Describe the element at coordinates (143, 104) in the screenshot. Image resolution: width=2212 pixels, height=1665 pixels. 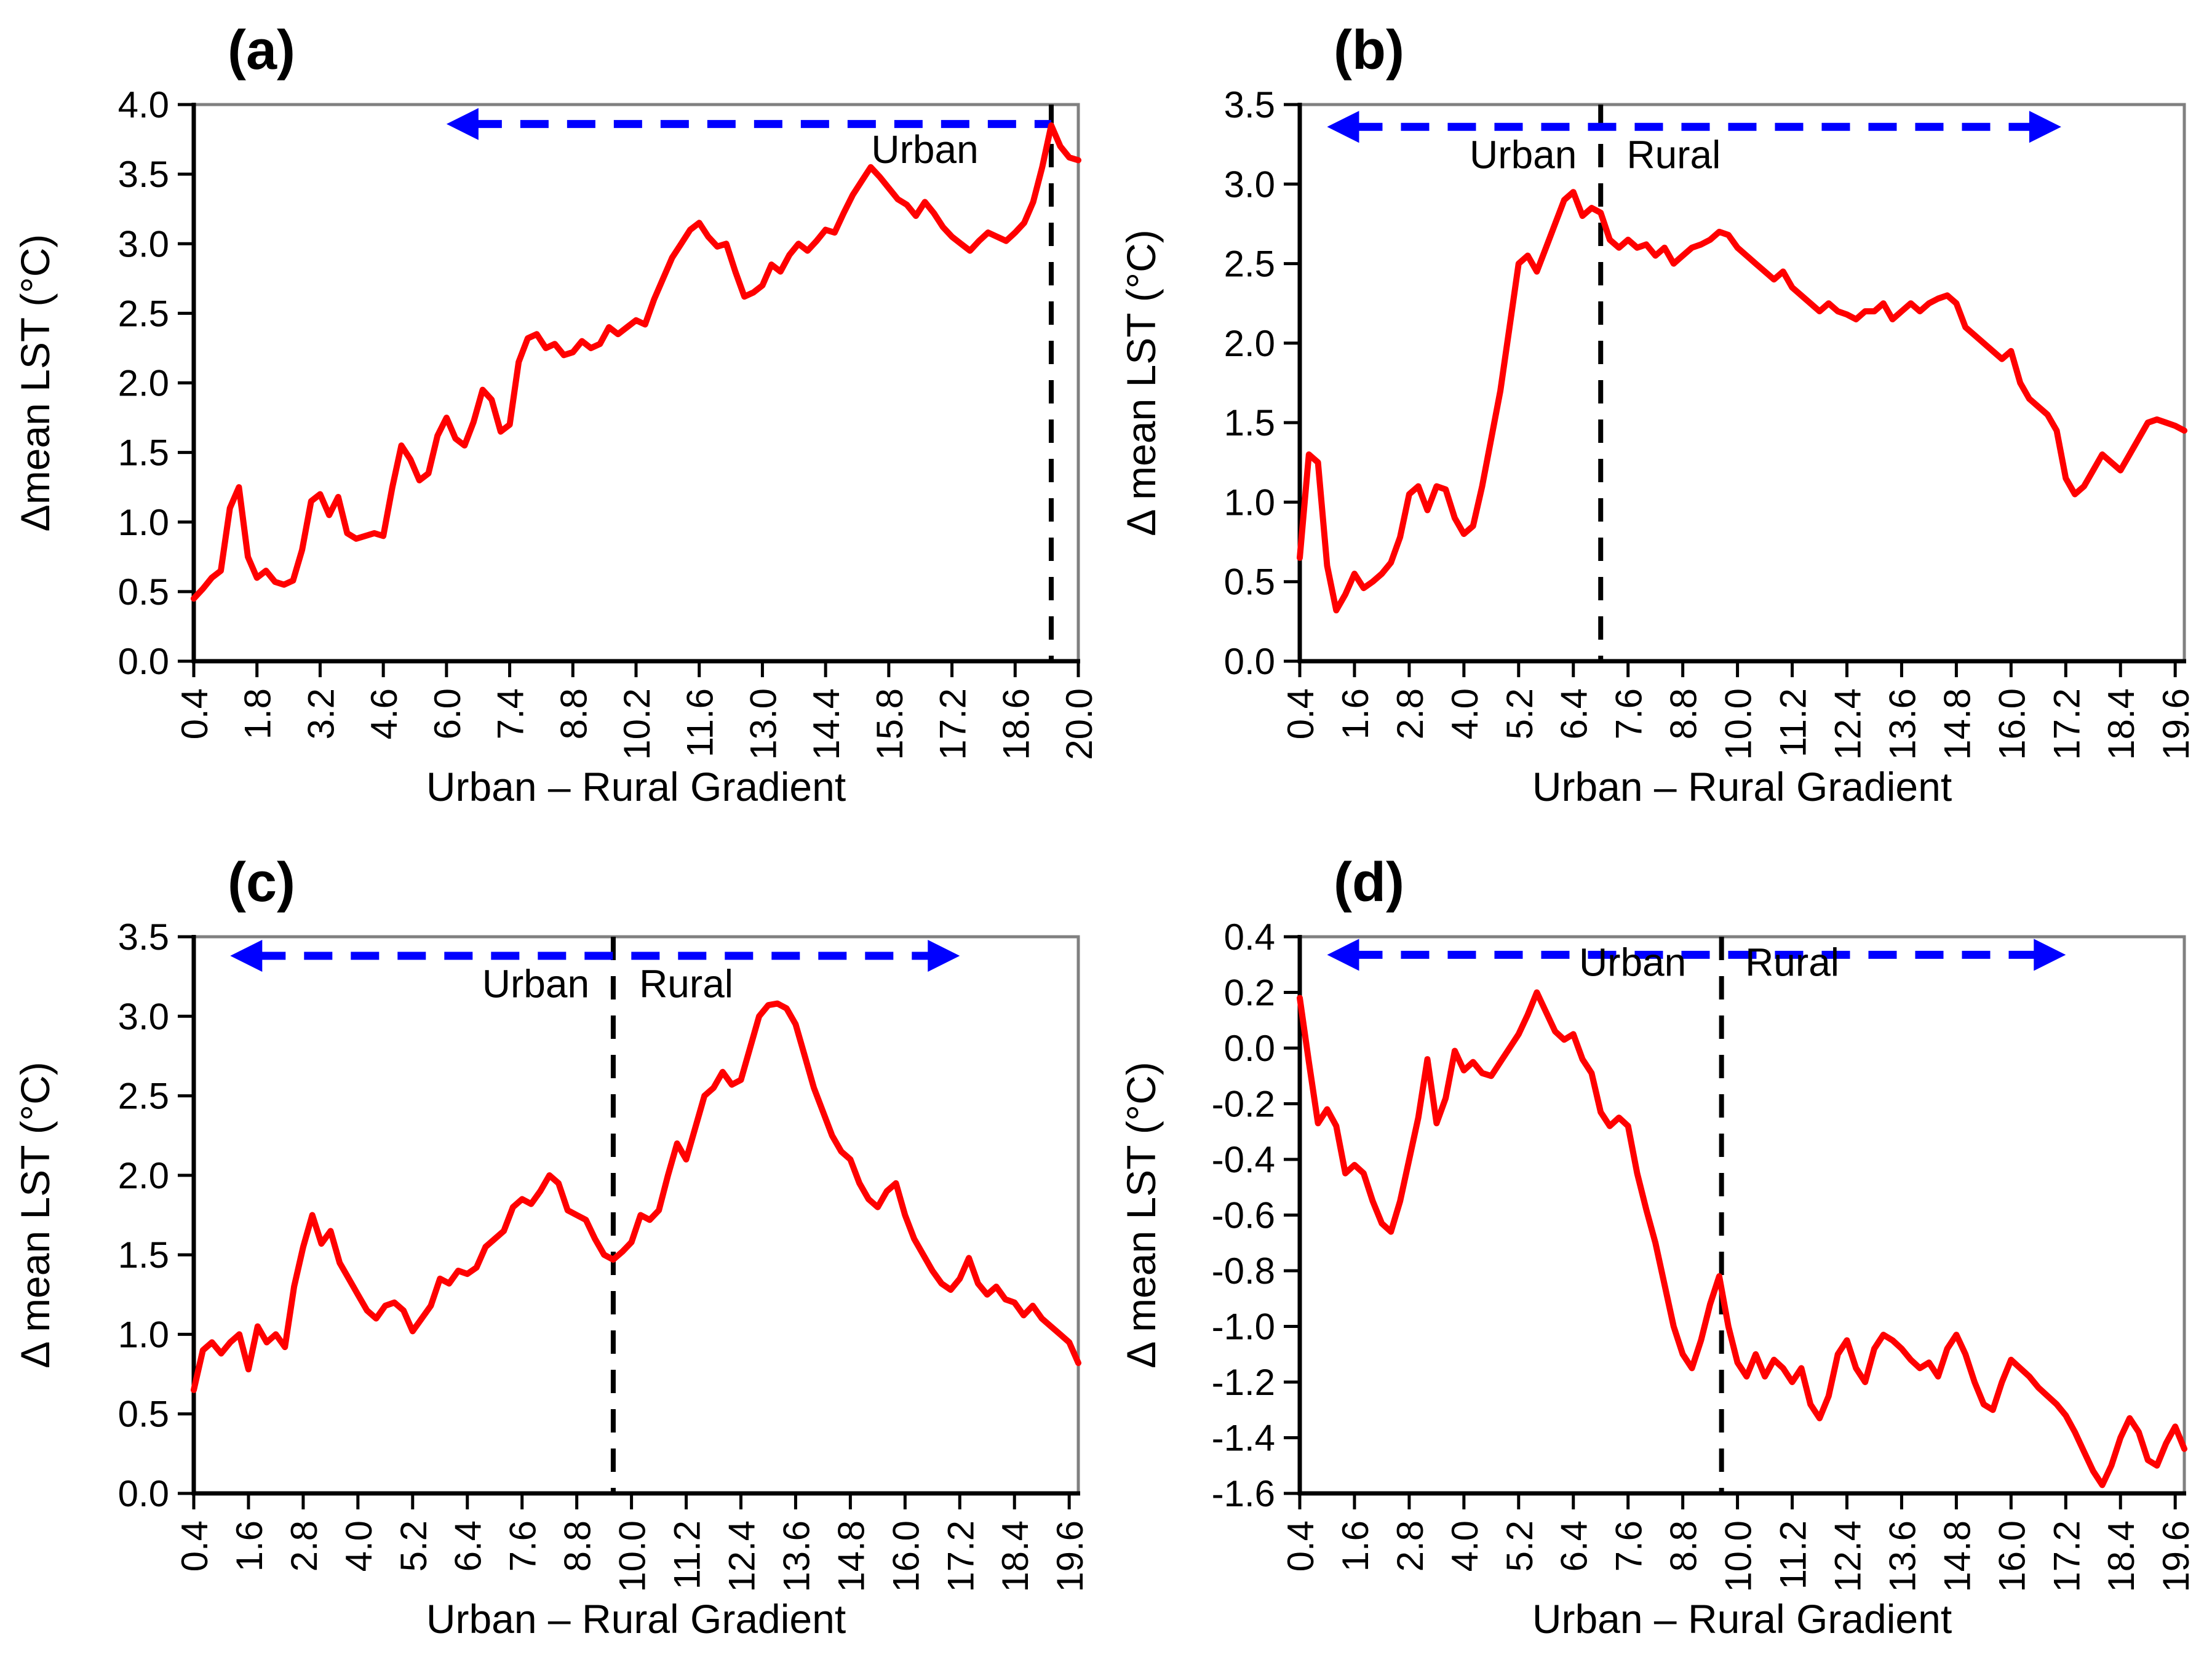
I see `y-tick-label: 4.0` at that location.